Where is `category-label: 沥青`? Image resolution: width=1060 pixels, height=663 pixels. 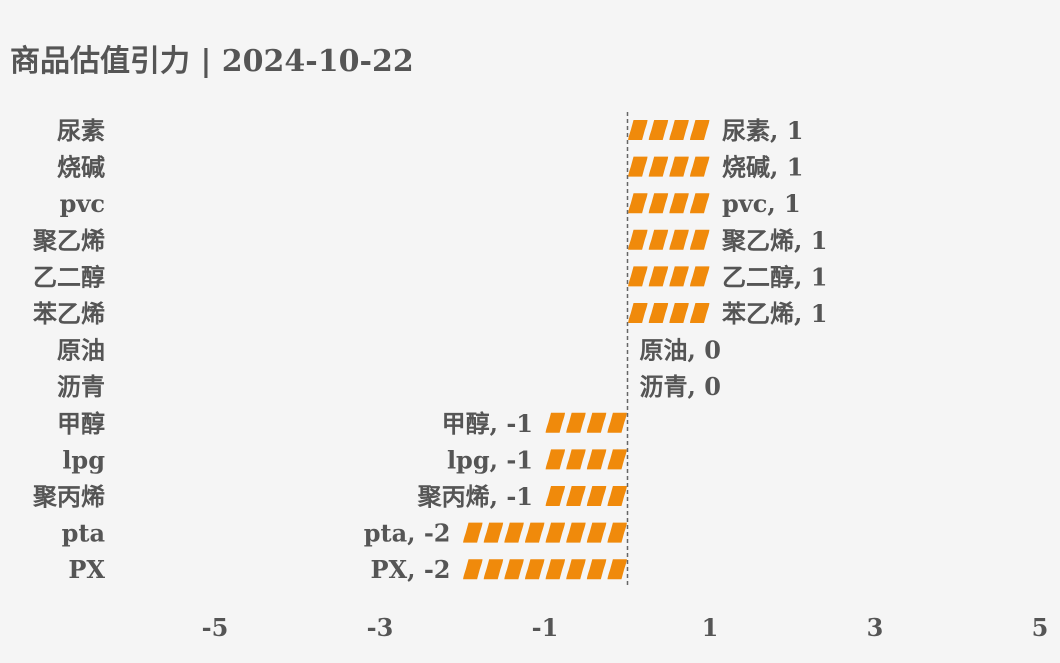 category-label: 沥青 is located at coordinates (81, 386).